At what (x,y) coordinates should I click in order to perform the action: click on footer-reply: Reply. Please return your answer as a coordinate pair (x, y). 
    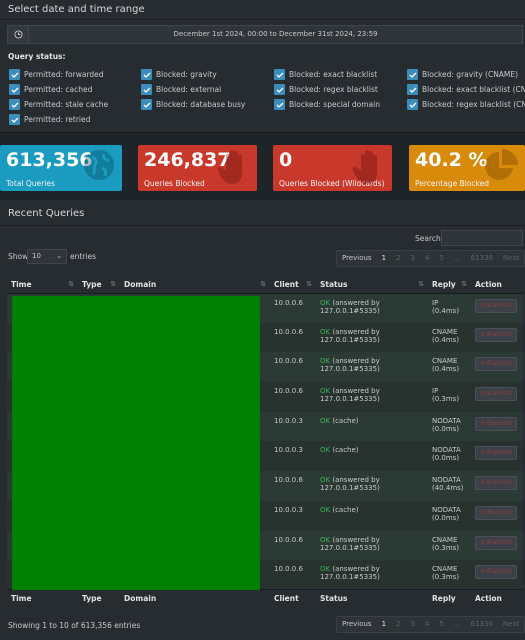
    Looking at the image, I should click on (449, 598).